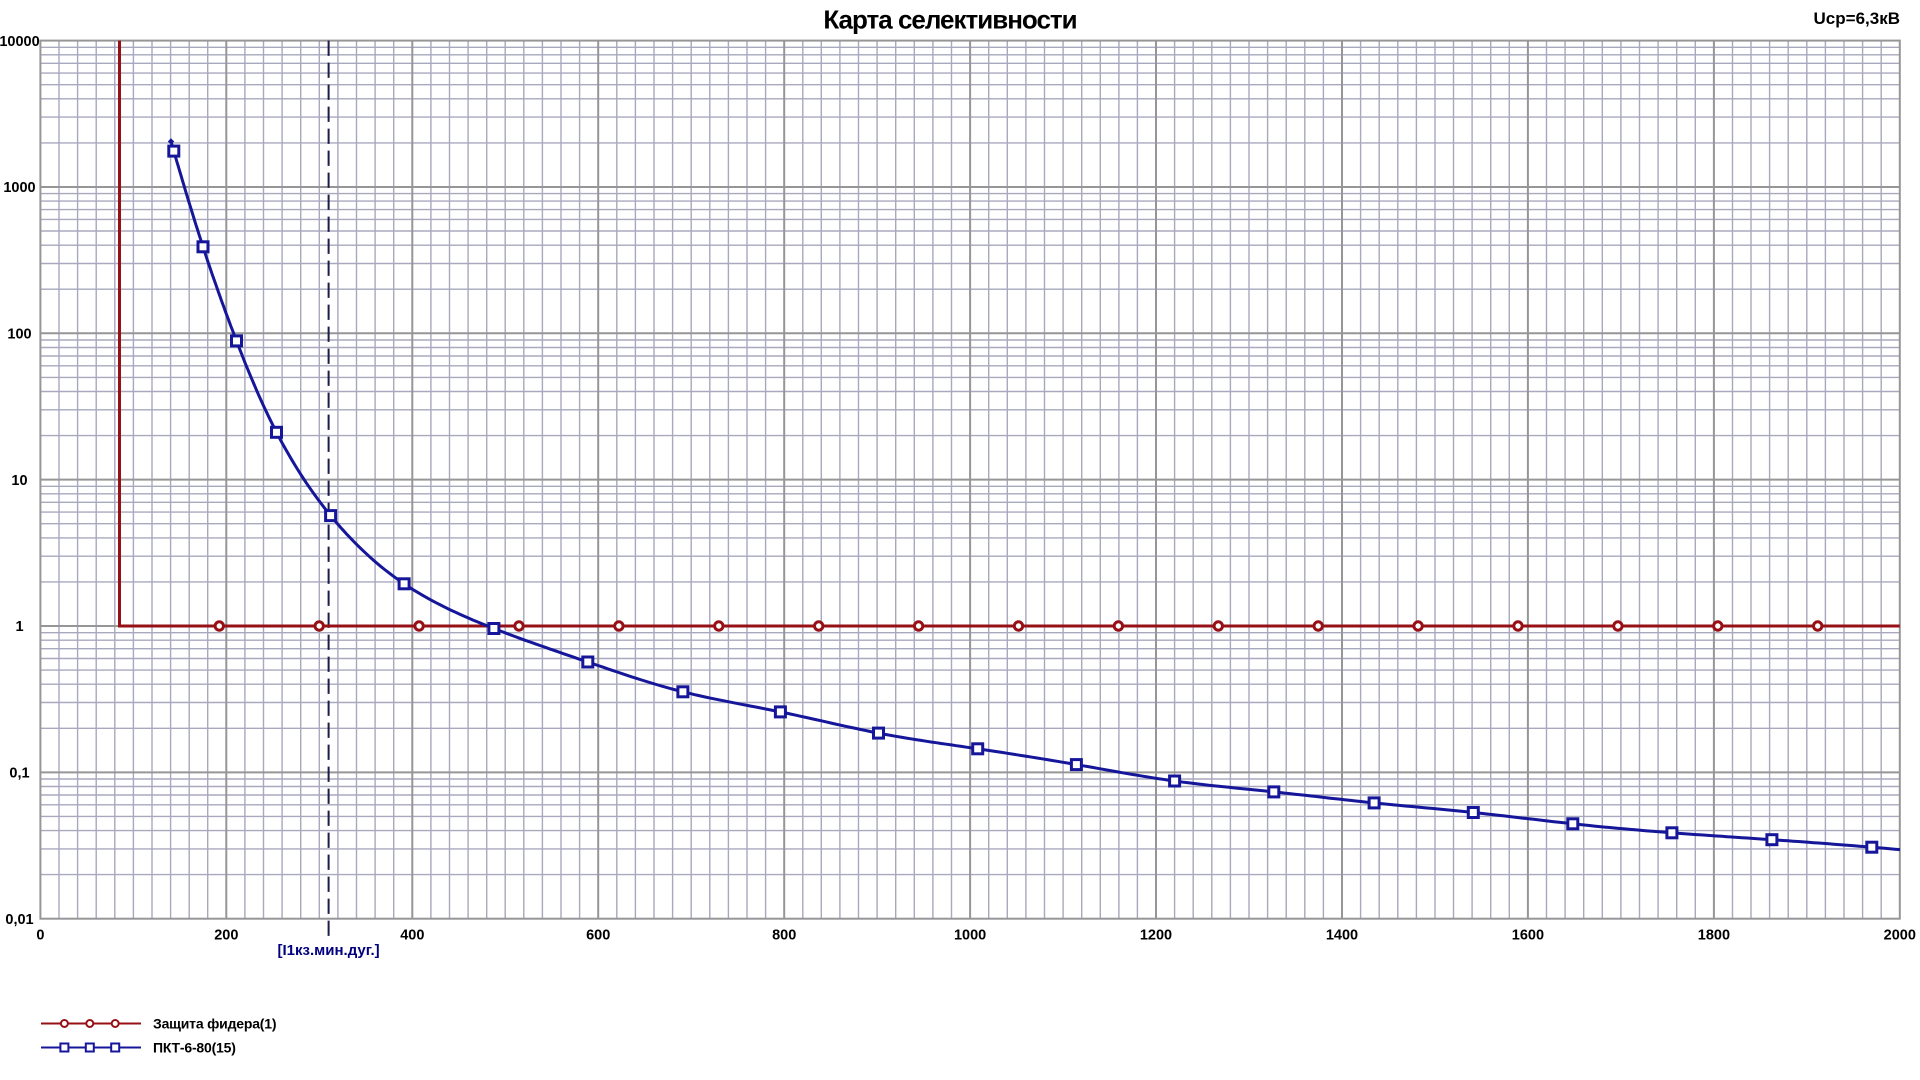 This screenshot has width=1920, height=1080. Describe the element at coordinates (19, 481) in the screenshot. I see `svg-text: 10` at that location.